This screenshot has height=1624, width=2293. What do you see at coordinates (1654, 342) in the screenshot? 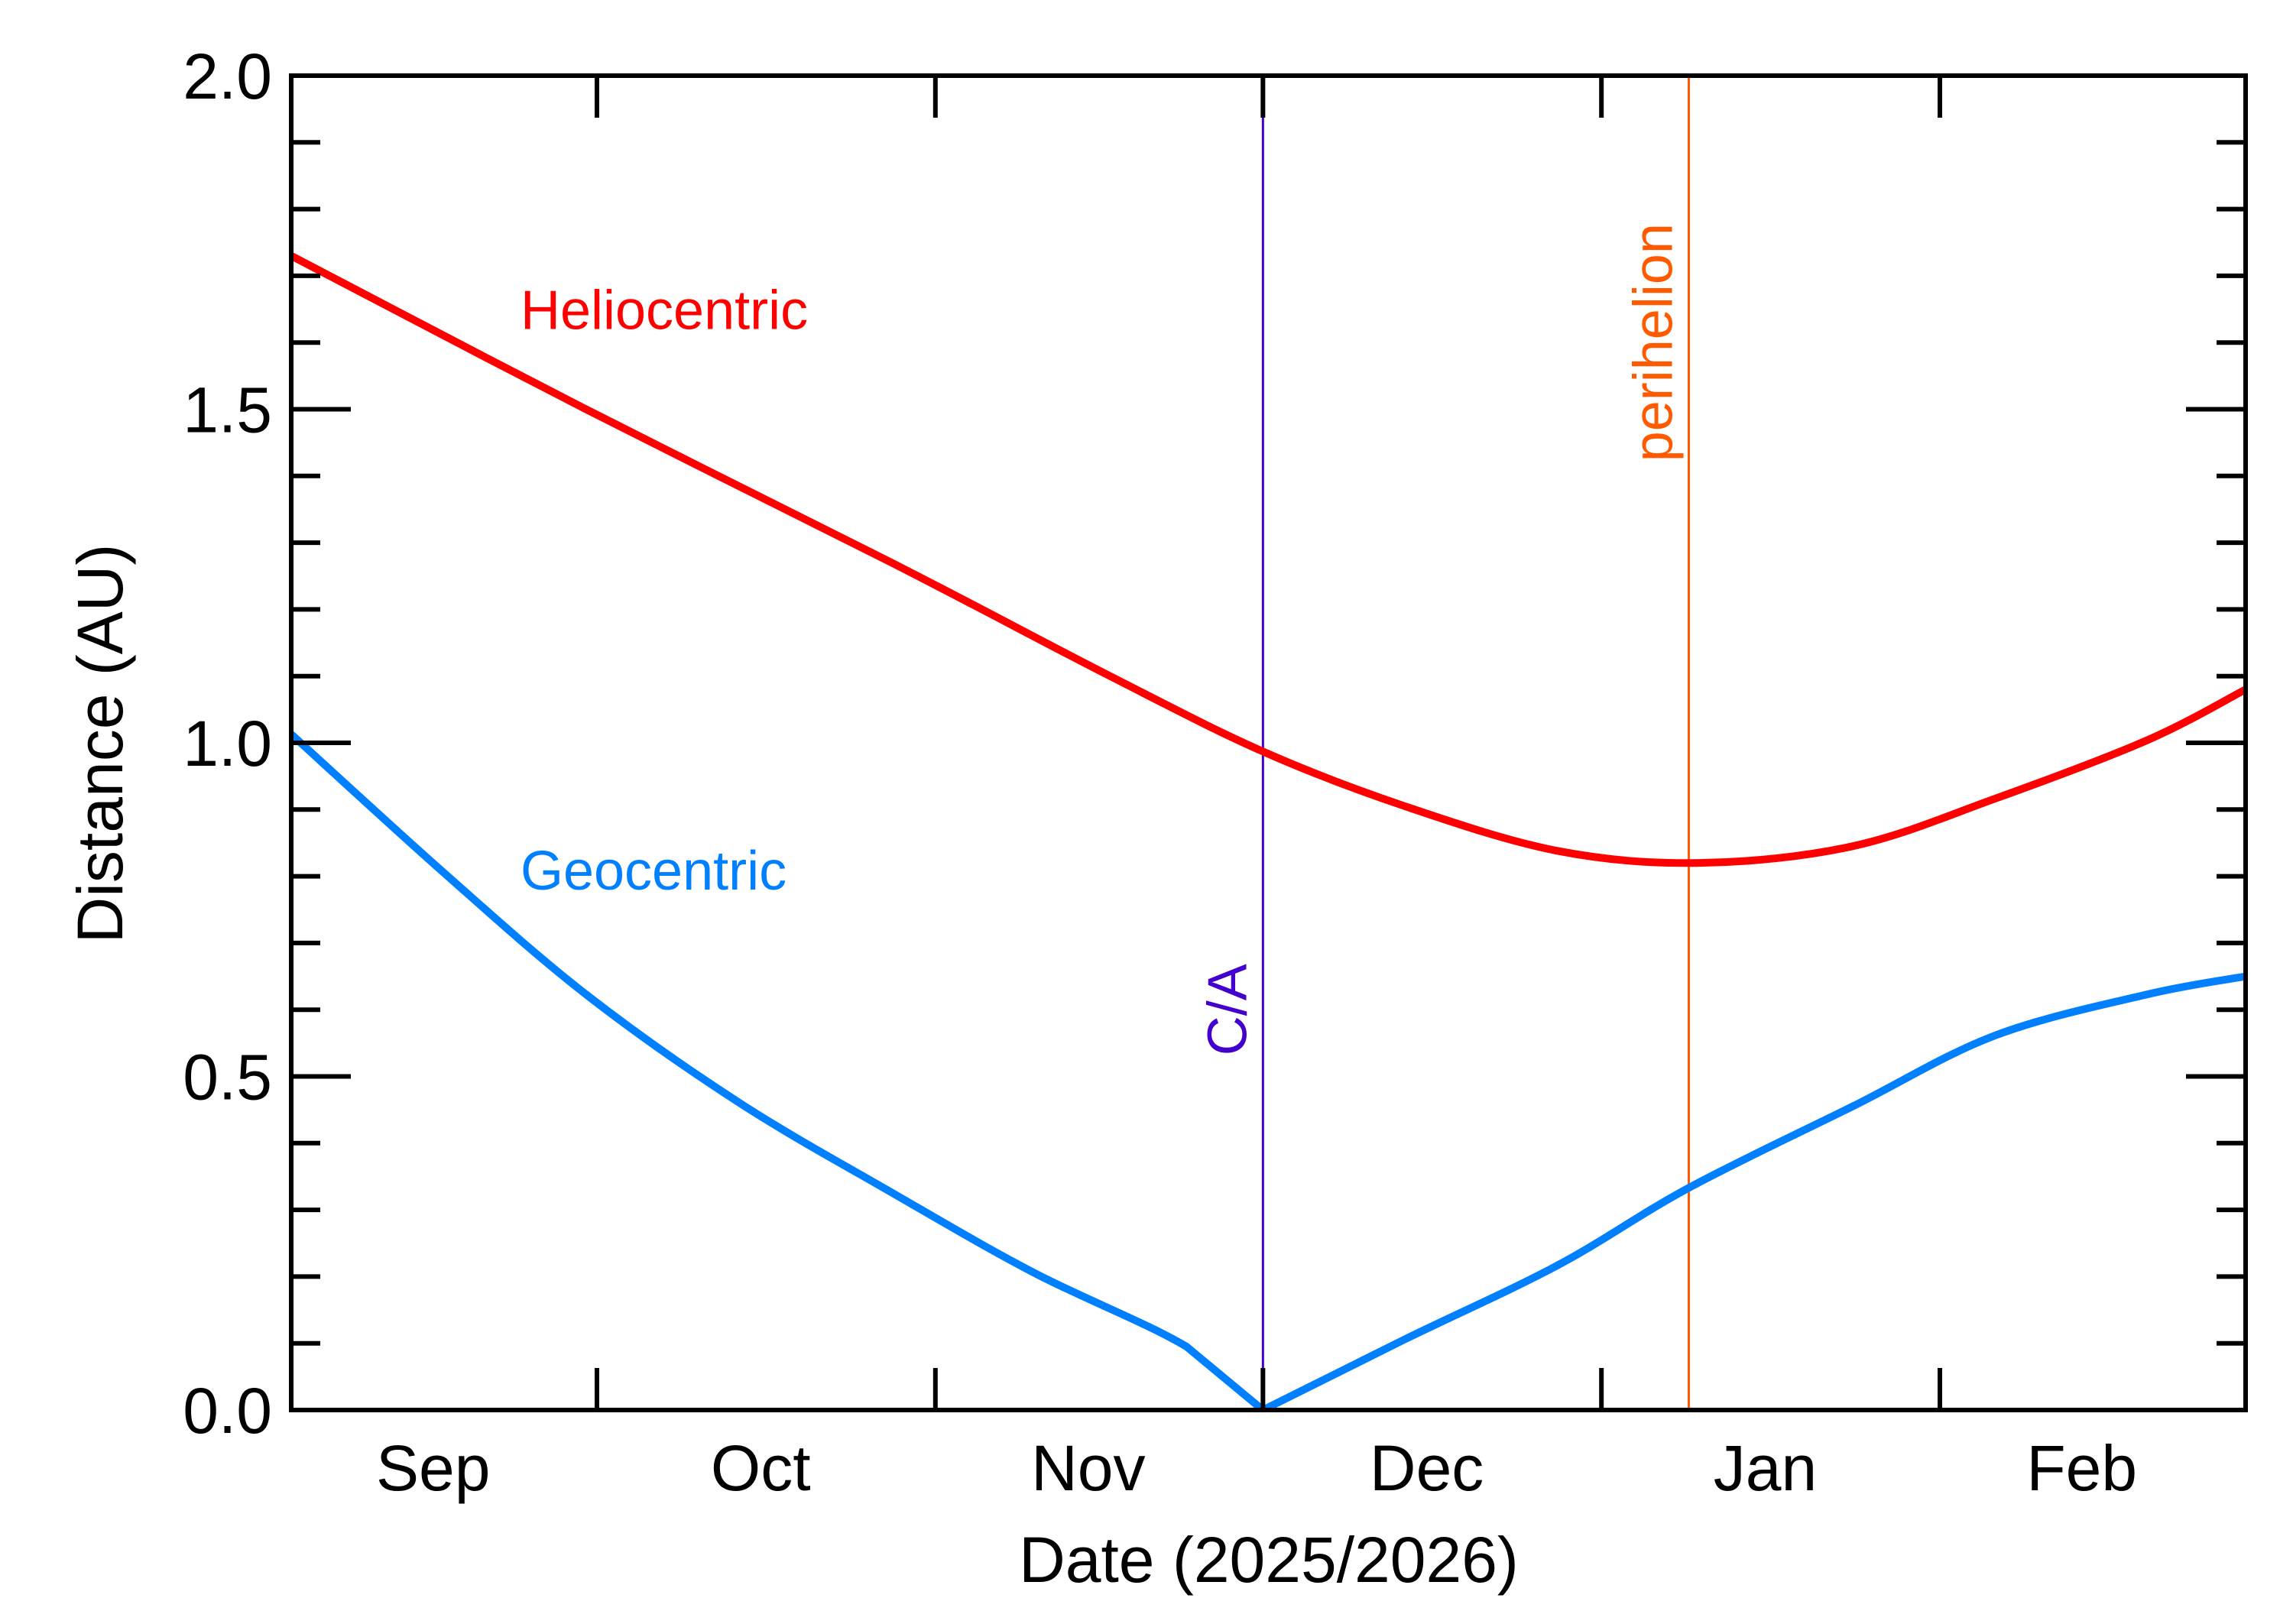
I see `annotation-label: perihelion` at bounding box center [1654, 342].